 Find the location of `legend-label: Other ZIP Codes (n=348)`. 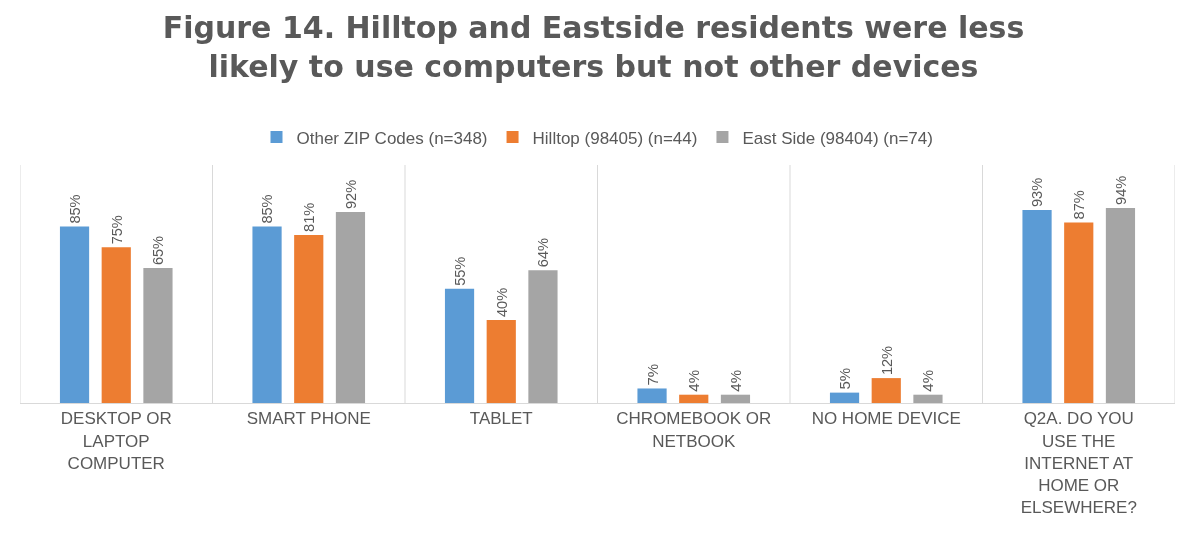

legend-label: Other ZIP Codes (n=348) is located at coordinates (392, 138).